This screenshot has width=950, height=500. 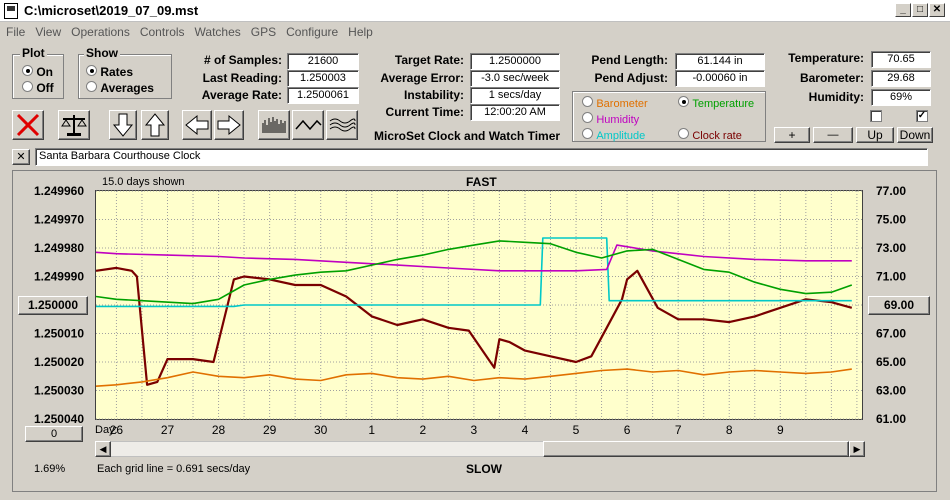 I want to click on y-tick-label-right: 67.00, so click(x=891, y=334).